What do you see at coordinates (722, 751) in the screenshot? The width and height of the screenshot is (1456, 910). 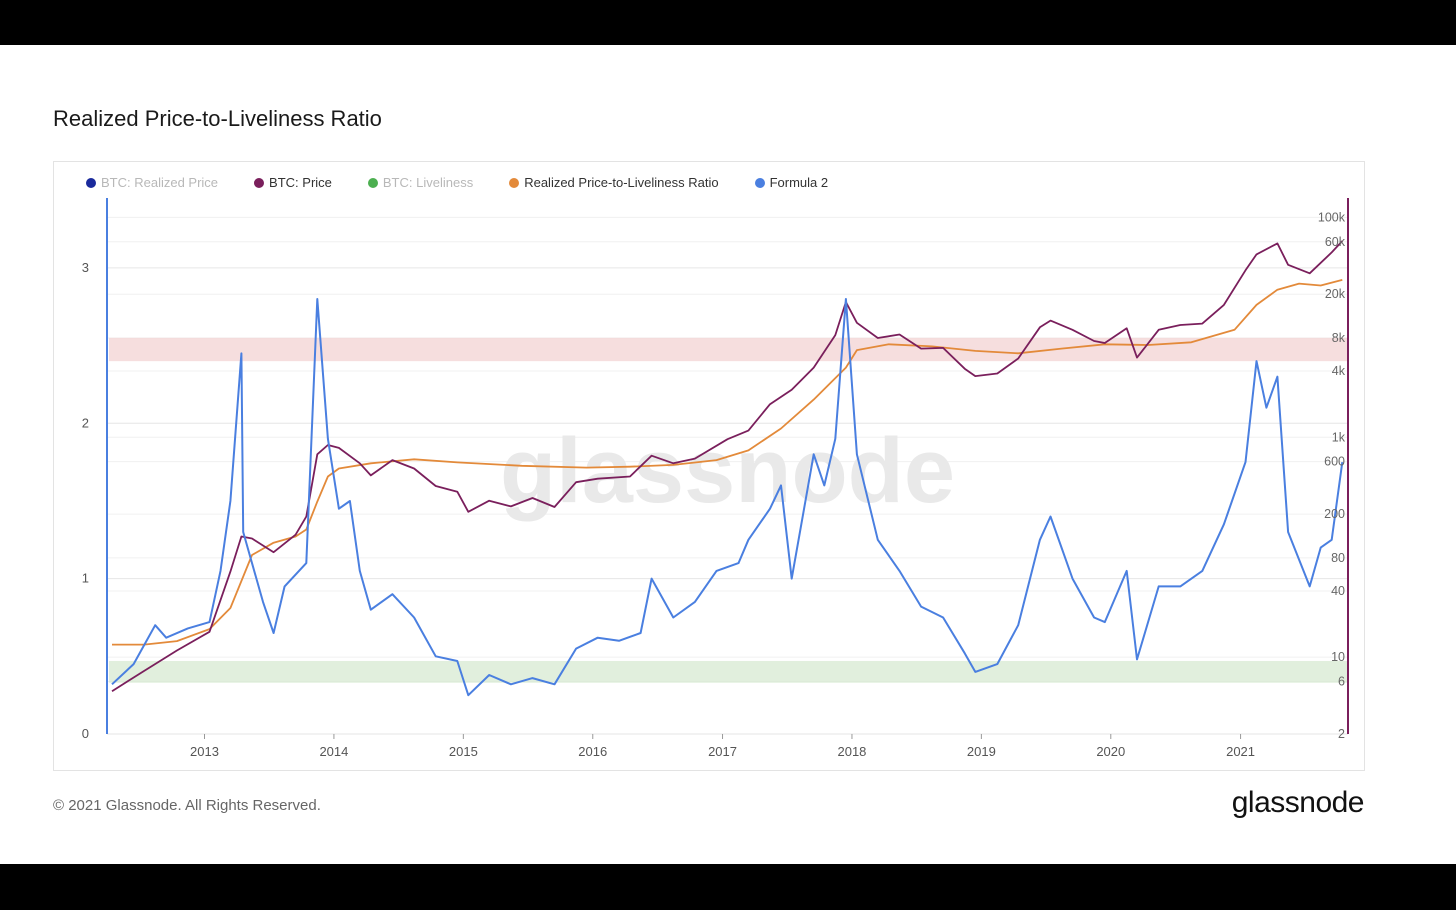 I see `x-tick-label: 2017` at bounding box center [722, 751].